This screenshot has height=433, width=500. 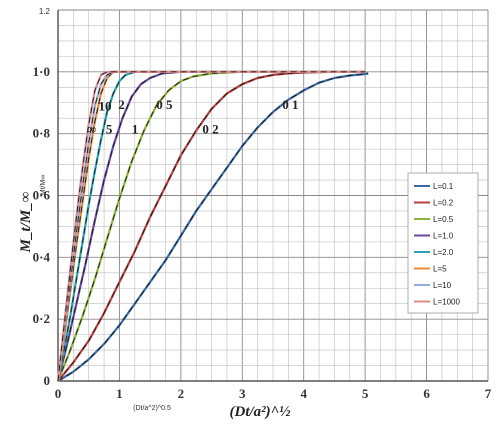 I want to click on curve-label: 1, so click(x=135, y=129).